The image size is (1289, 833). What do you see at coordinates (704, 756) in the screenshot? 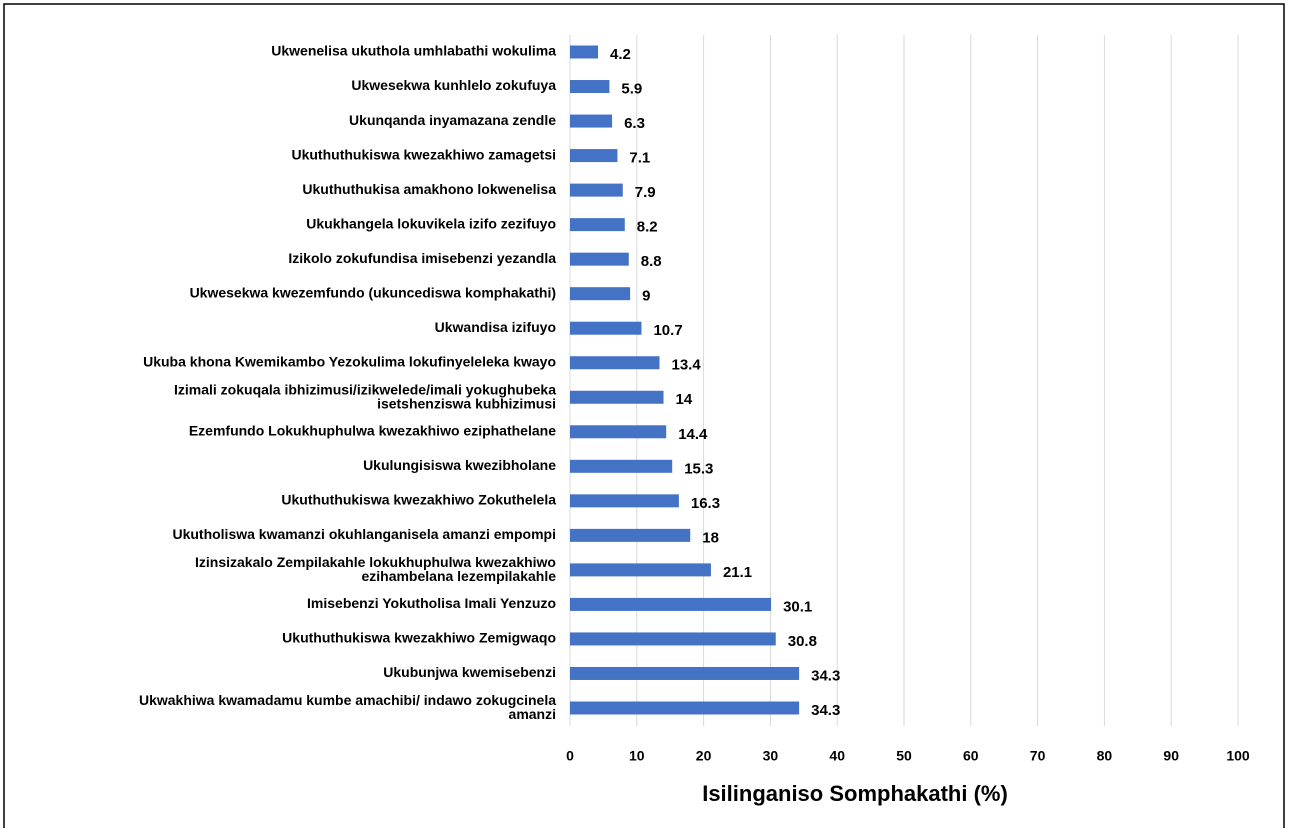
I see `x-tick-label: 20` at bounding box center [704, 756].